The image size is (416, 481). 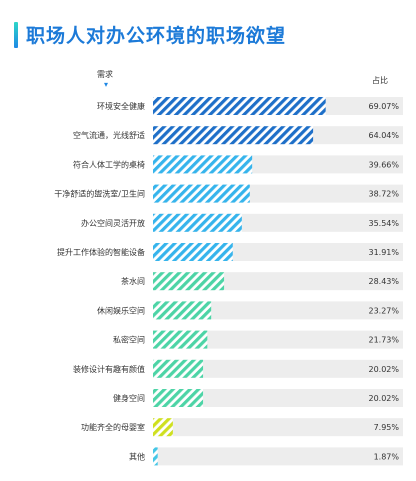 What do you see at coordinates (383, 135) in the screenshot?
I see `value-label: 64.04%` at bounding box center [383, 135].